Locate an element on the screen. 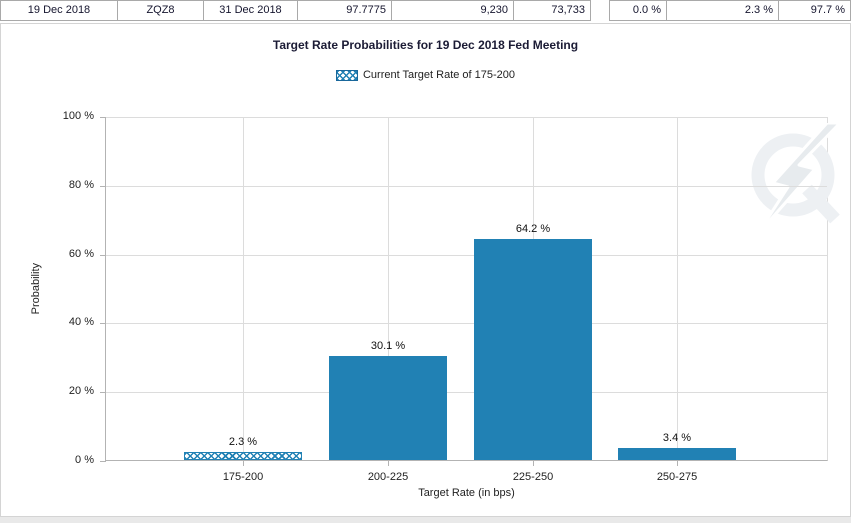 The image size is (851, 523). bar-value-label: 64.2 % is located at coordinates (533, 229).